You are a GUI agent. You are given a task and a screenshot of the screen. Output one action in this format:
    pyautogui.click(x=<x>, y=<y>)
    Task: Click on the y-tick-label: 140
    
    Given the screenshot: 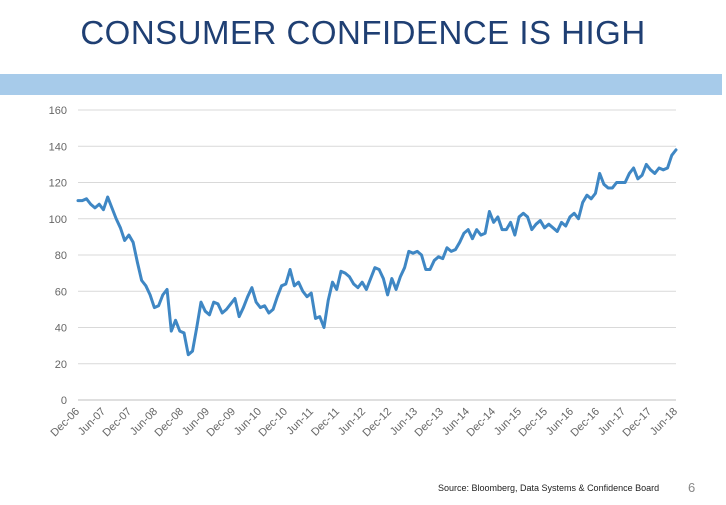 What is the action you would take?
    pyautogui.click(x=58, y=147)
    